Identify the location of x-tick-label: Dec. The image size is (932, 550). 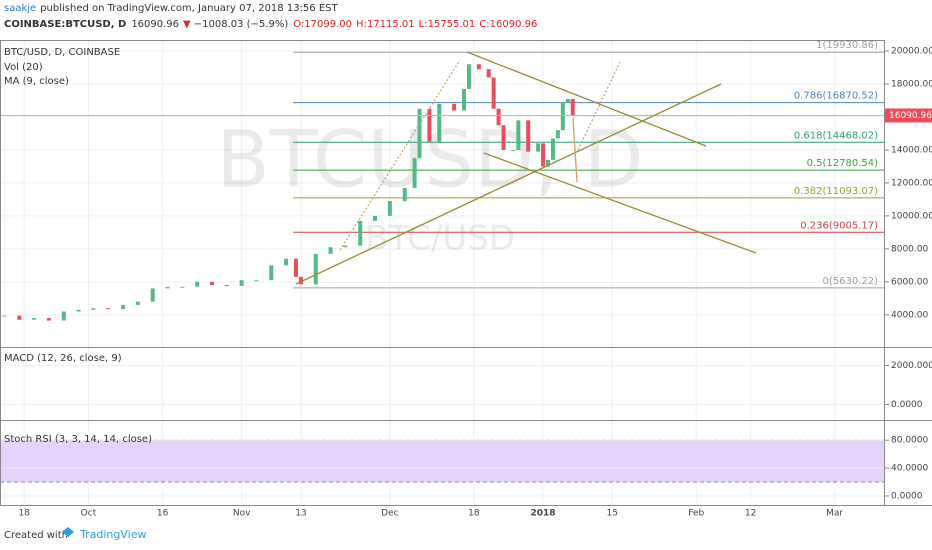
(389, 514).